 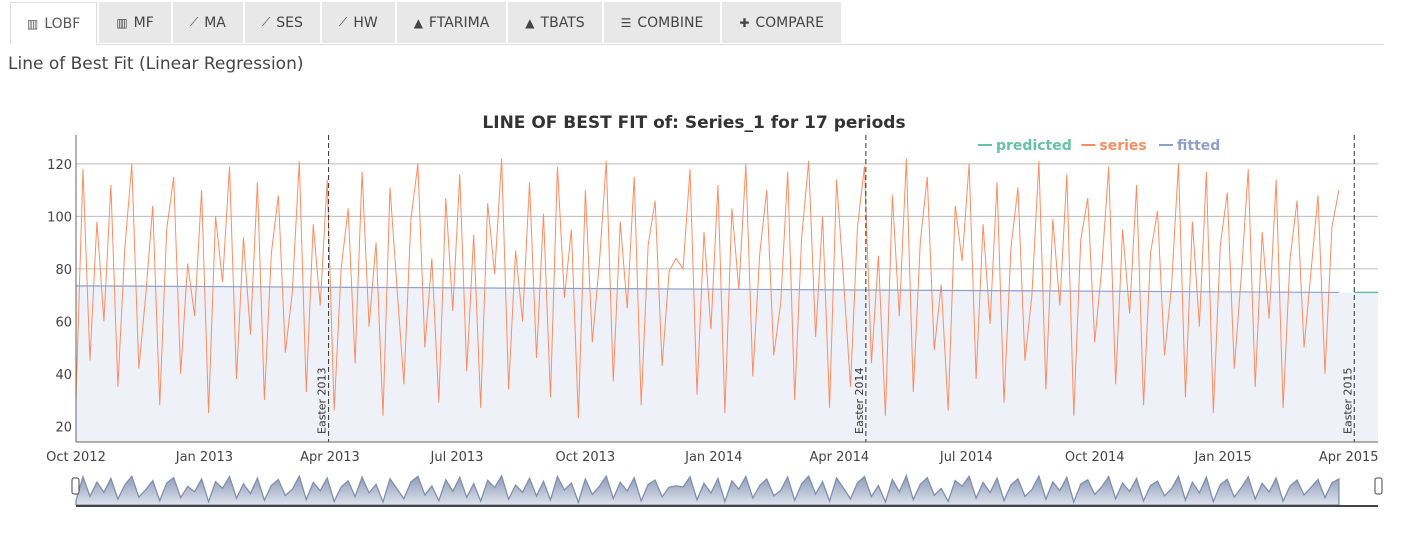 I want to click on tab-ses: ⟋ SES, so click(x=282, y=22).